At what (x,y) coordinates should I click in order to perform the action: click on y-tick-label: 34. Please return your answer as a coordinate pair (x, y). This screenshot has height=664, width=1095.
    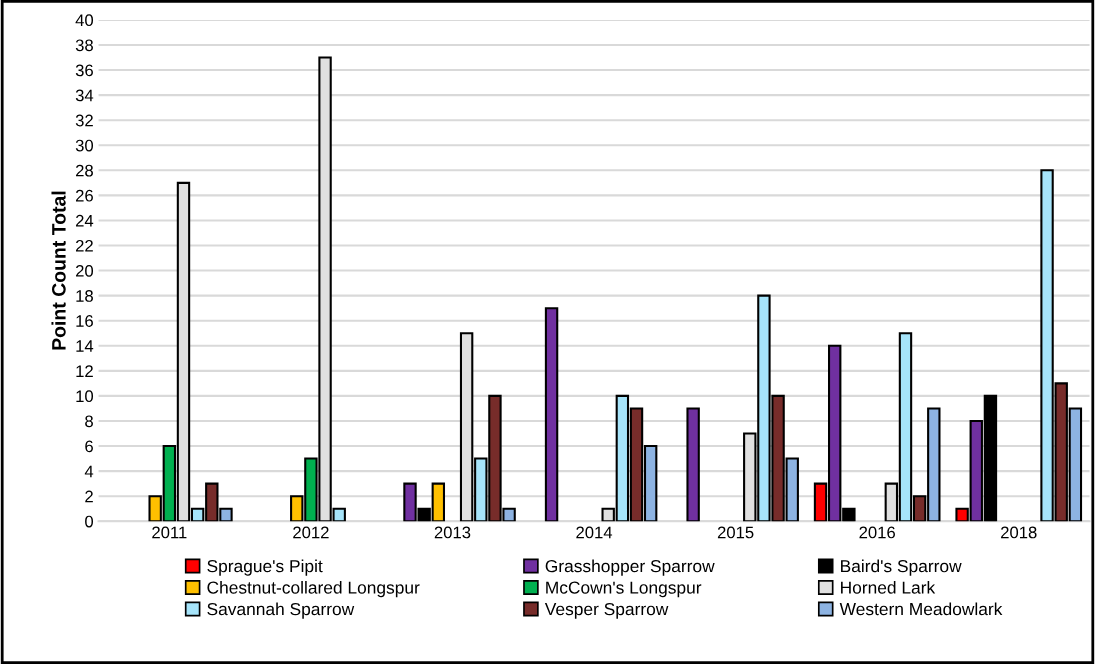
    Looking at the image, I should click on (84, 95).